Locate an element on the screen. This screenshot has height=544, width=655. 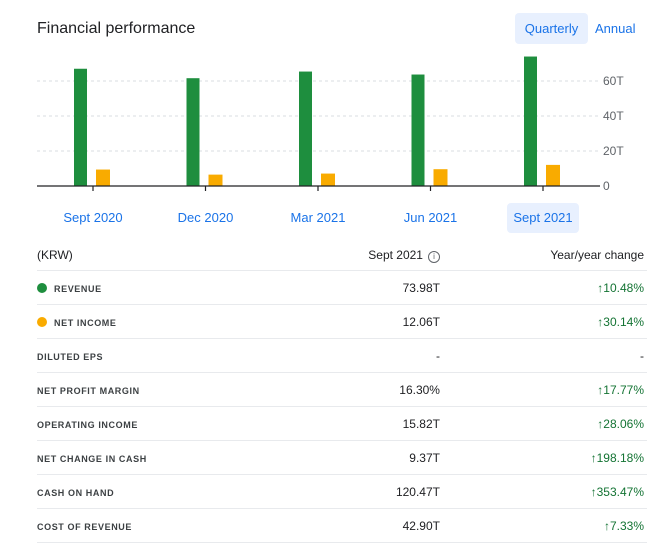
row-label-cell: COST OF REVENUE is located at coordinates (161, 525).